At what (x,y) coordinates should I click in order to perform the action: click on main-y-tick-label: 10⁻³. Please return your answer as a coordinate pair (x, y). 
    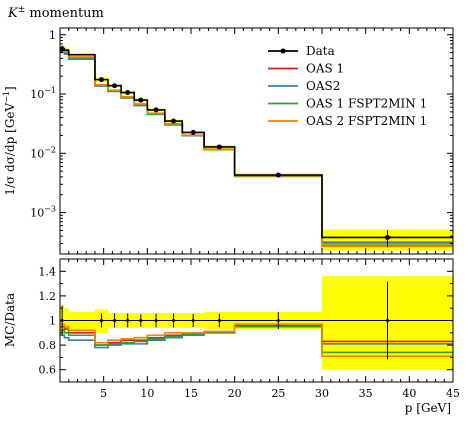
    Looking at the image, I should click on (43, 212).